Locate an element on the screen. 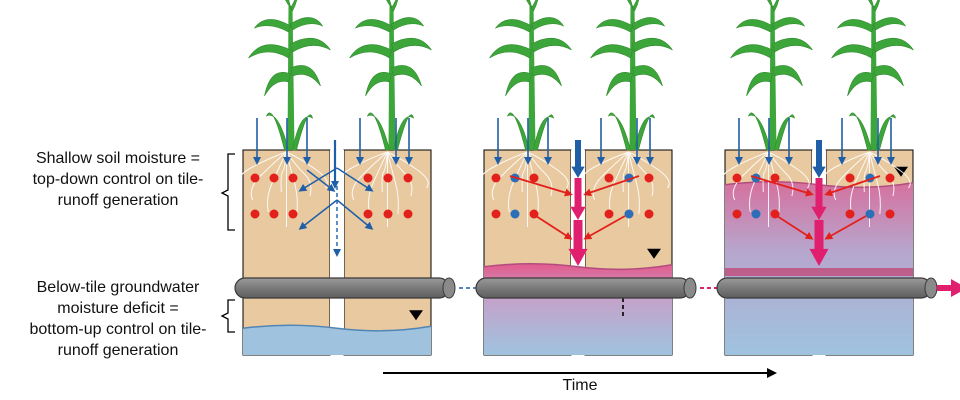 Image resolution: width=960 pixels, height=400 pixels. root-system is located at coordinates (866, 189).